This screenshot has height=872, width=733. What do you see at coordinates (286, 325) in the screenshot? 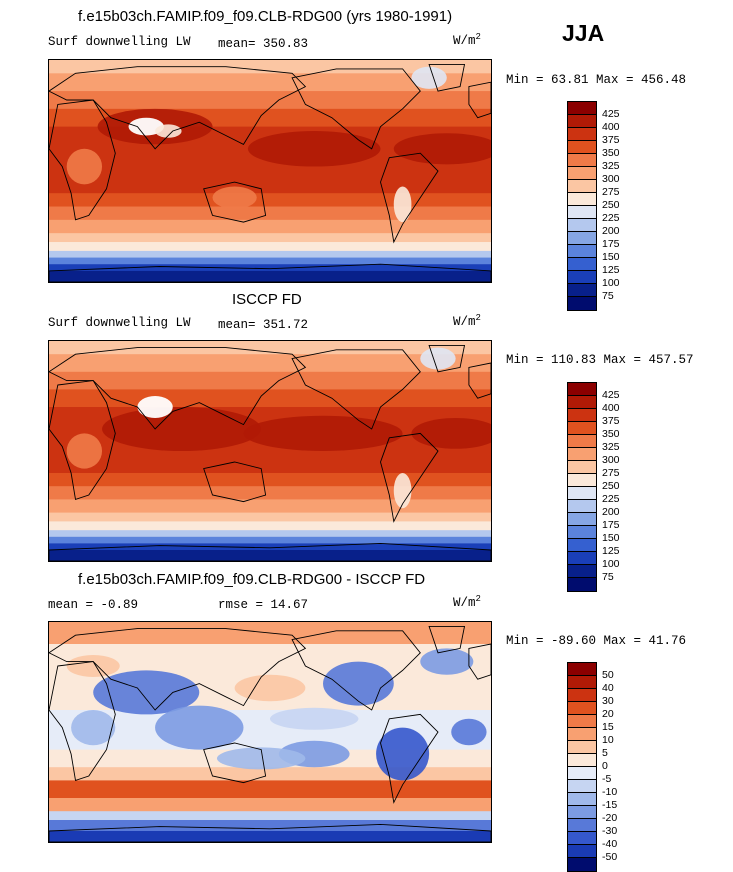
I see `panel2-mean-value: 351.72` at bounding box center [286, 325].